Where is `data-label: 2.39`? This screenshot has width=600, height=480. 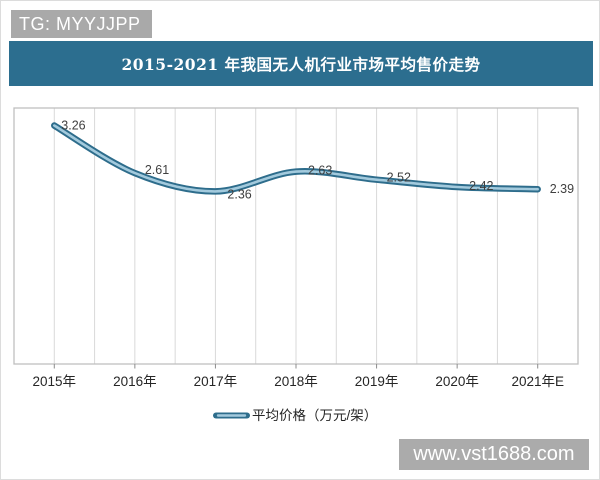
data-label: 2.39 is located at coordinates (562, 189).